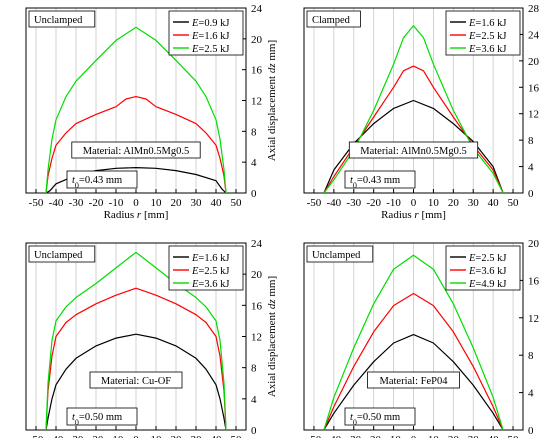 The height and width of the screenshot is (438, 550). What do you see at coordinates (102, 417) in the screenshot?
I see `thickness-label: t0=0.50 mm` at bounding box center [102, 417].